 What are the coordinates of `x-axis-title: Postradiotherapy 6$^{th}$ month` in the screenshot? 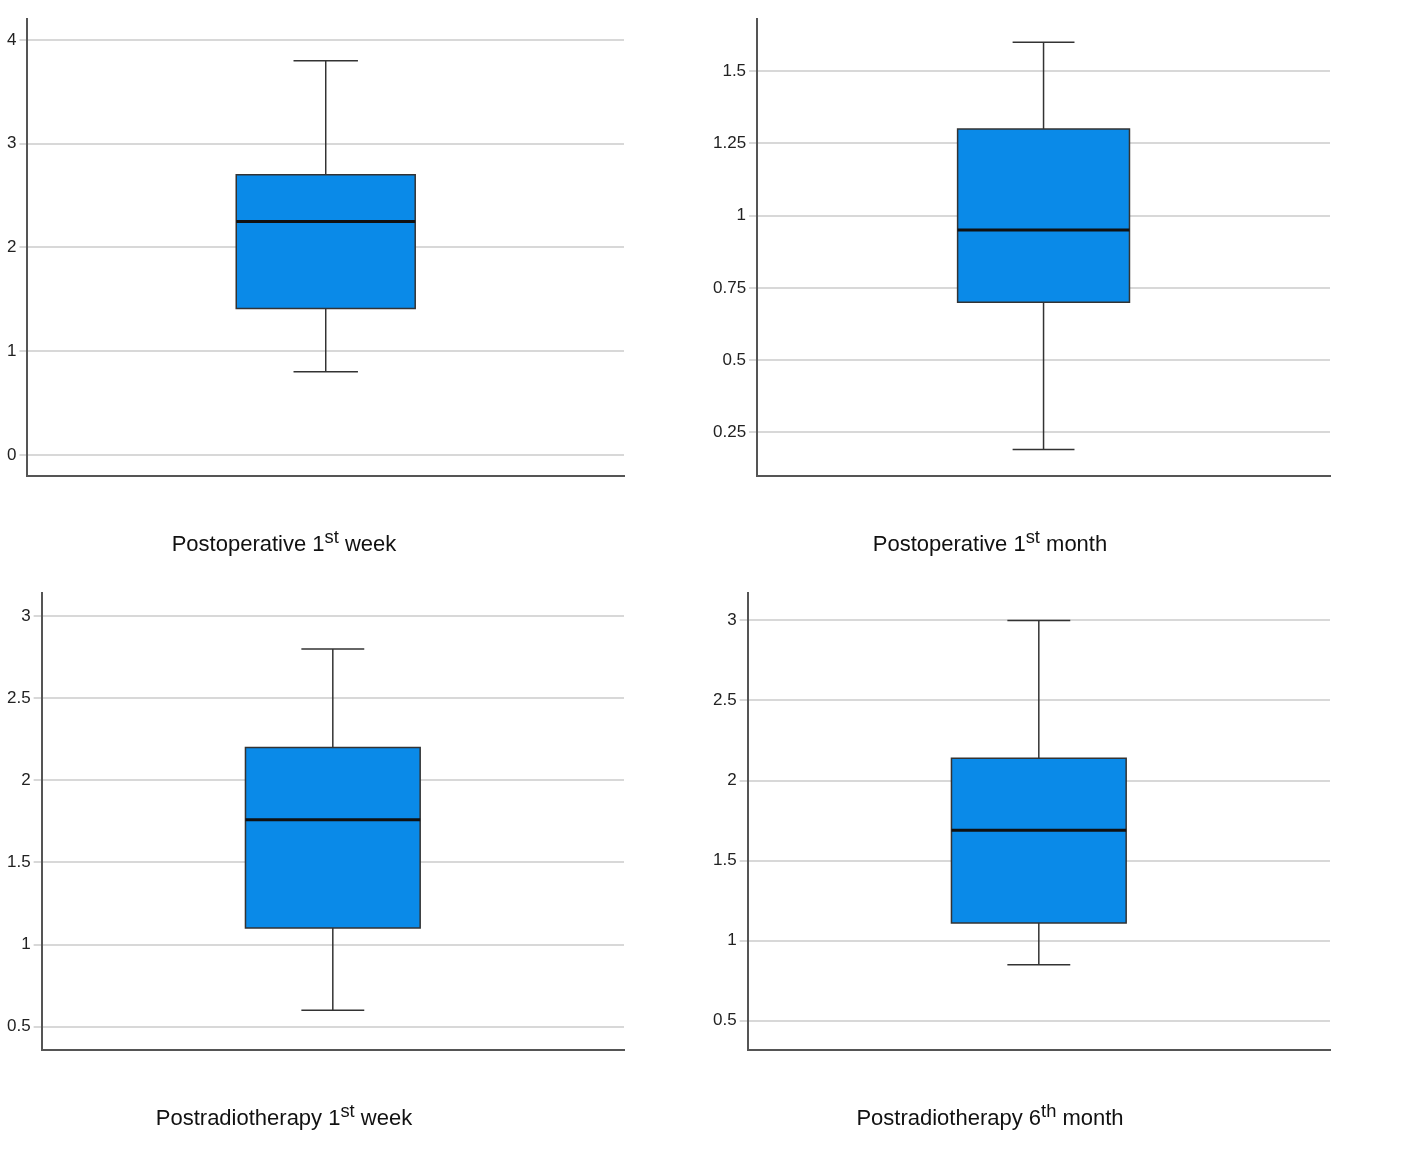 It's located at (990, 1116).